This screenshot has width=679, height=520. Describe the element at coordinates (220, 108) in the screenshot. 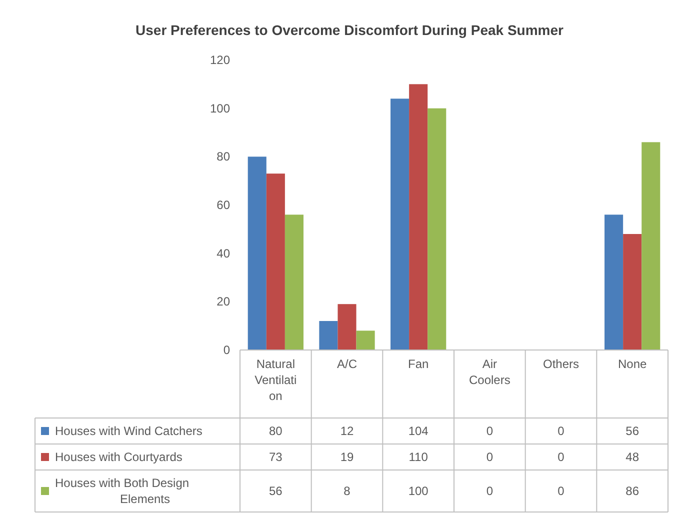

I see `y-tick-label: 100` at that location.